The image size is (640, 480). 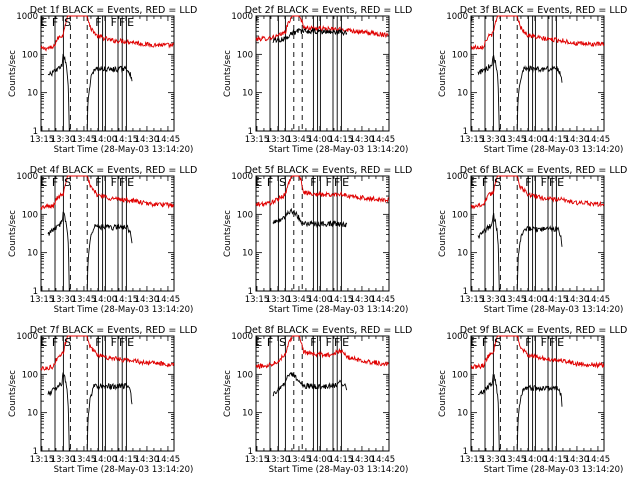 What do you see at coordinates (114, 170) in the screenshot?
I see `chart-title: Det 4f BLACK = Events, RED = LLD` at bounding box center [114, 170].